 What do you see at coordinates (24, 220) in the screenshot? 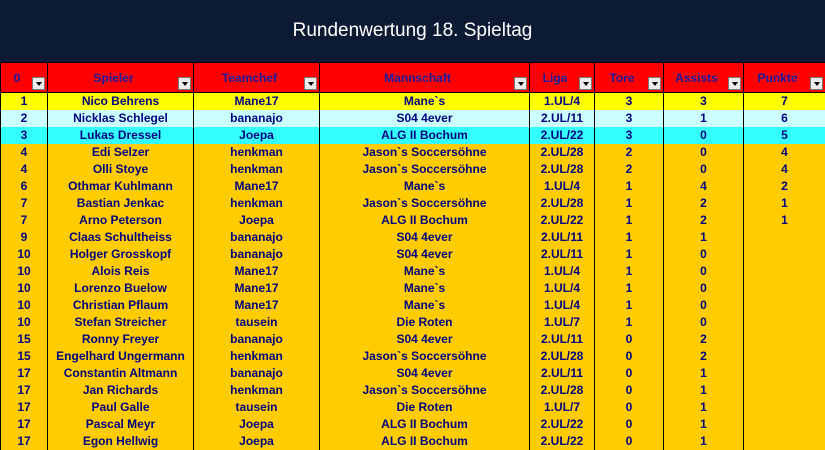
I see `cell-rank: 7` at bounding box center [24, 220].